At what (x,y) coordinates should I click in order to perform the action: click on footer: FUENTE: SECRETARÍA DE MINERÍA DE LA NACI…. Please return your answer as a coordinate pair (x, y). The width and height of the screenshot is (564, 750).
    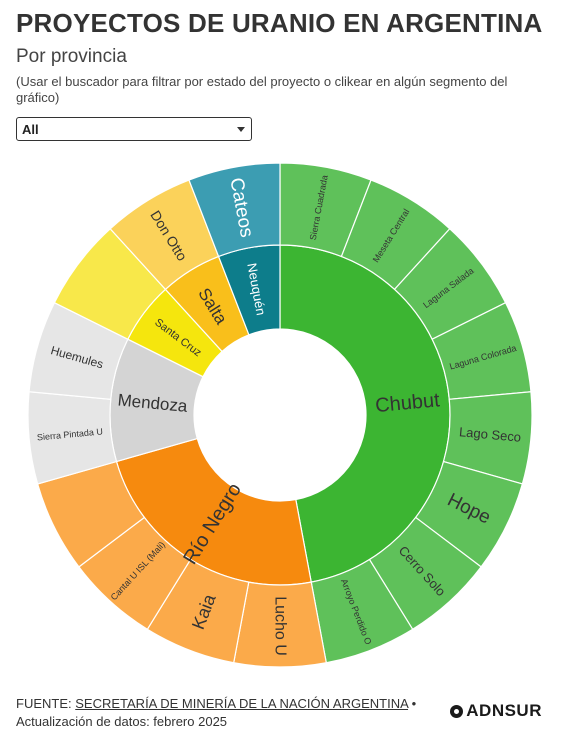
    Looking at the image, I should click on (216, 713).